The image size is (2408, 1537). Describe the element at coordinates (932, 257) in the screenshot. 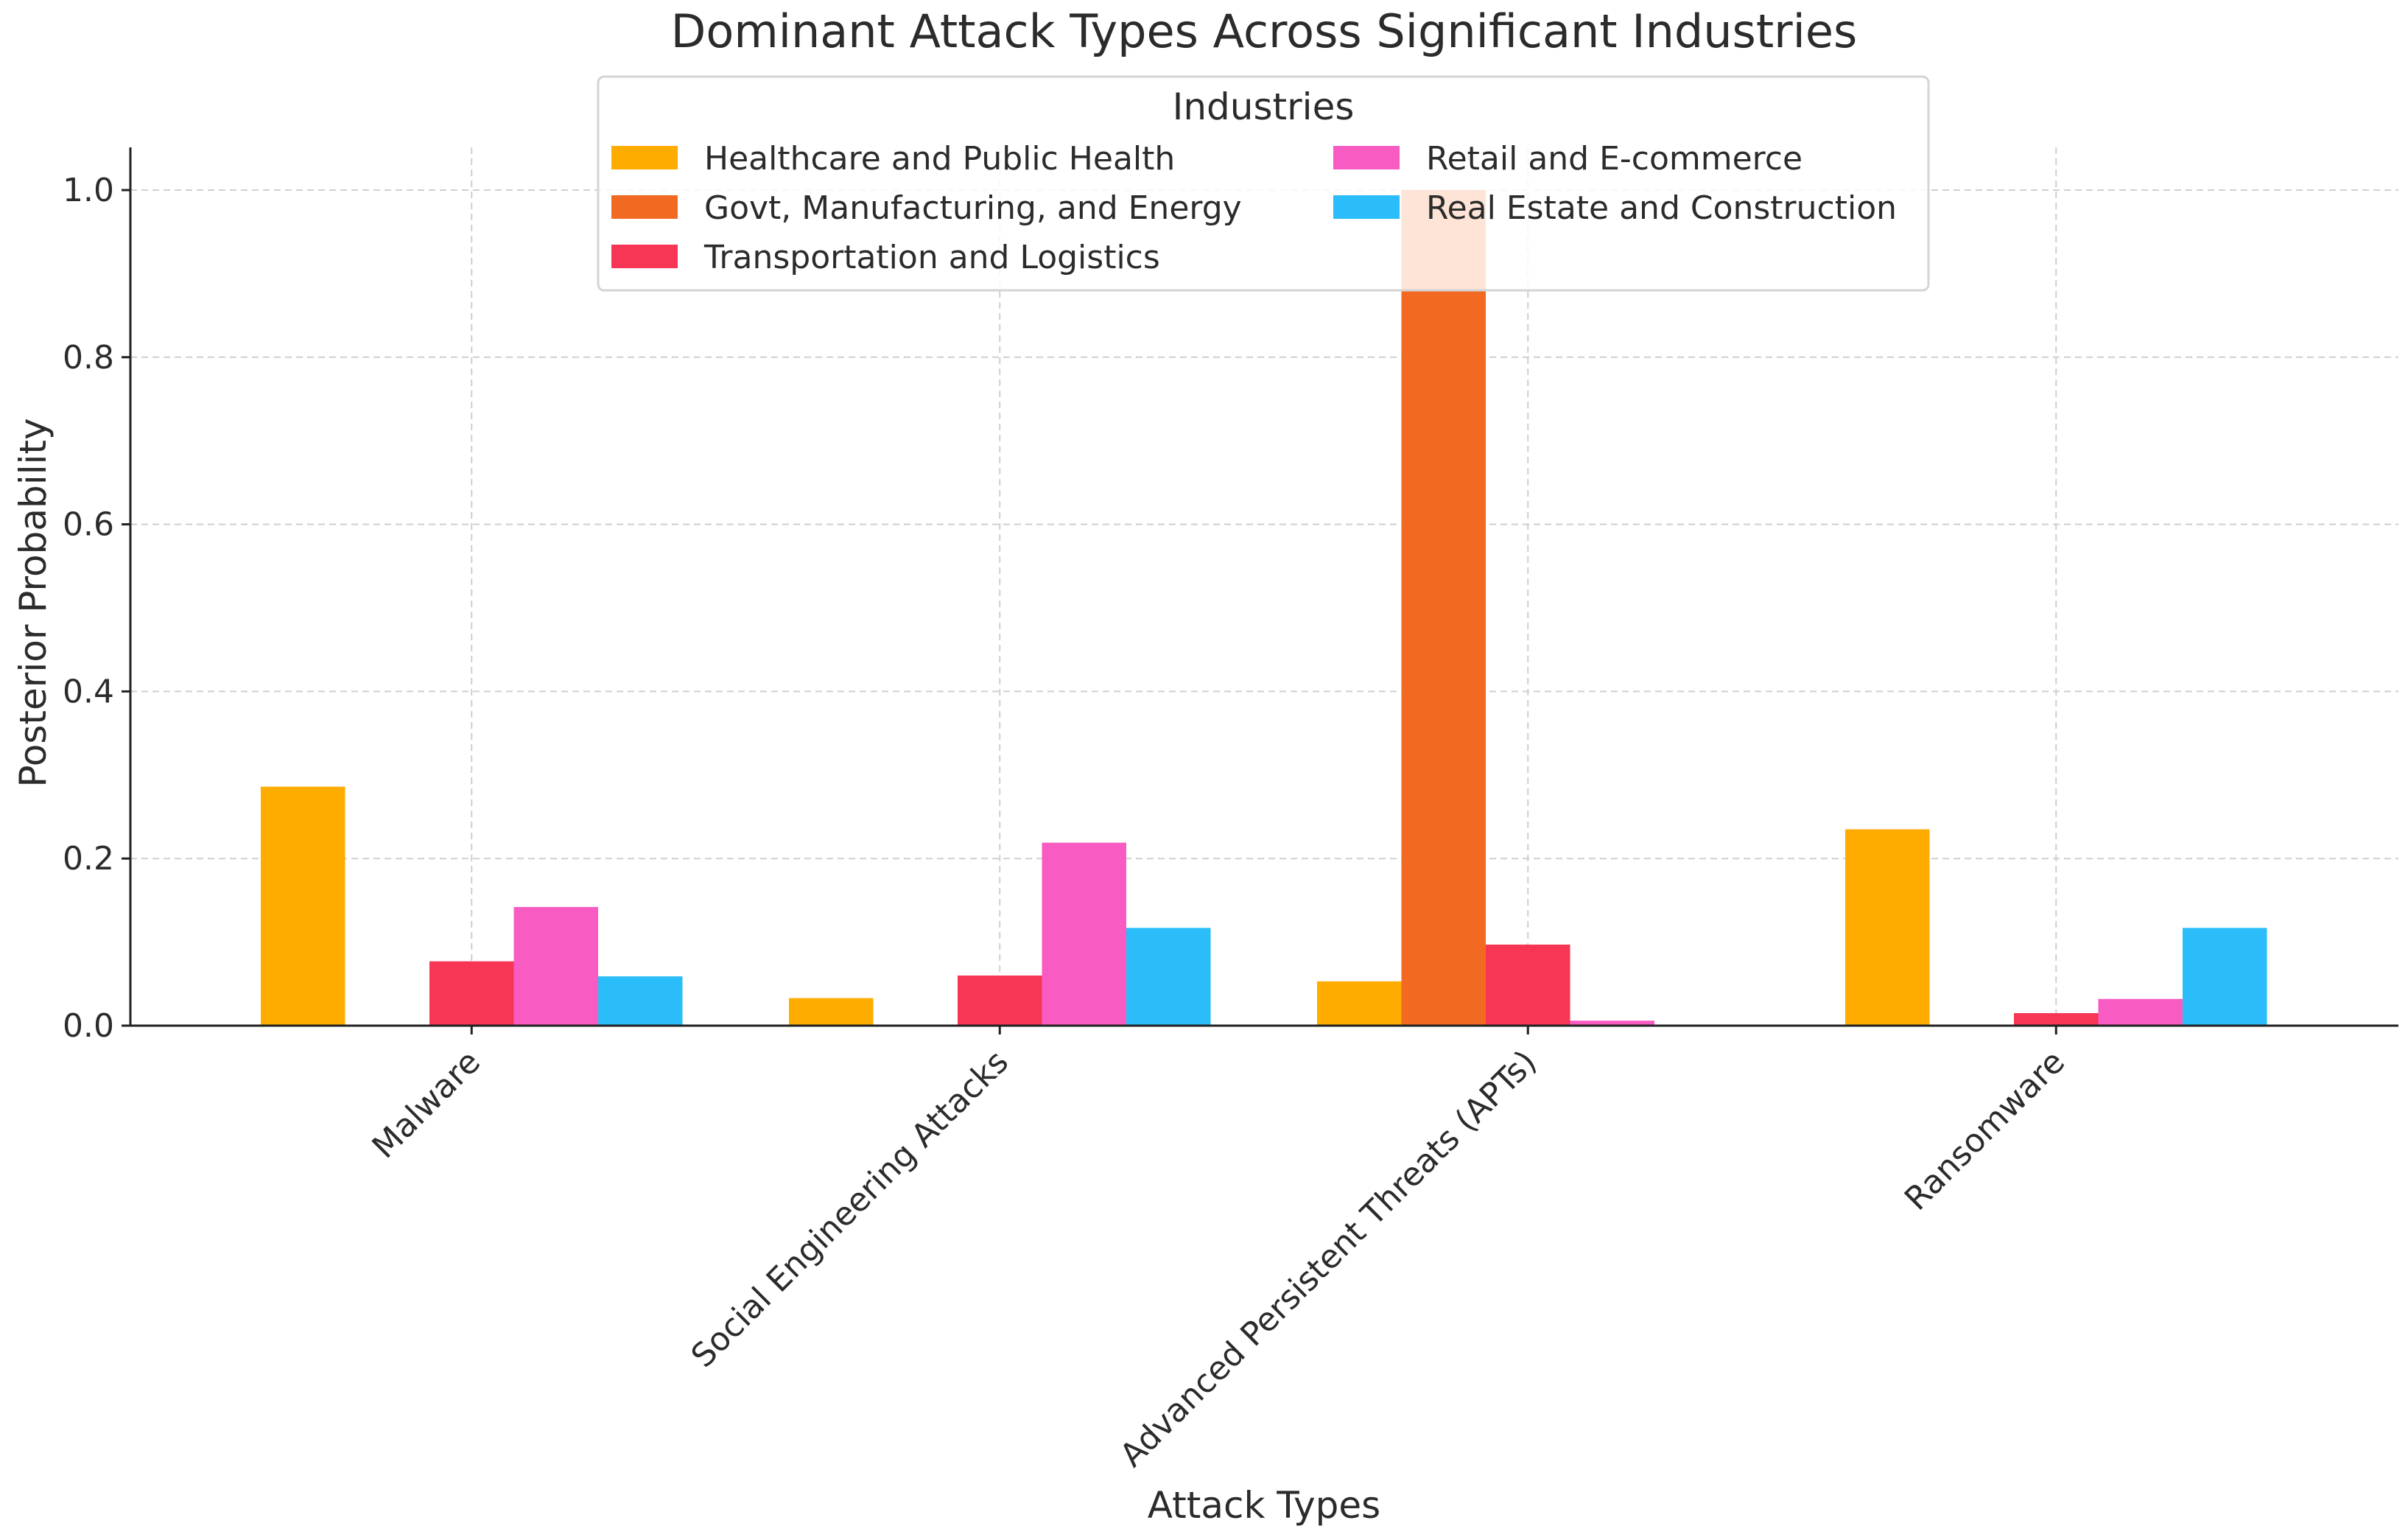

I see `legend-label: Transportation and Logistics` at that location.